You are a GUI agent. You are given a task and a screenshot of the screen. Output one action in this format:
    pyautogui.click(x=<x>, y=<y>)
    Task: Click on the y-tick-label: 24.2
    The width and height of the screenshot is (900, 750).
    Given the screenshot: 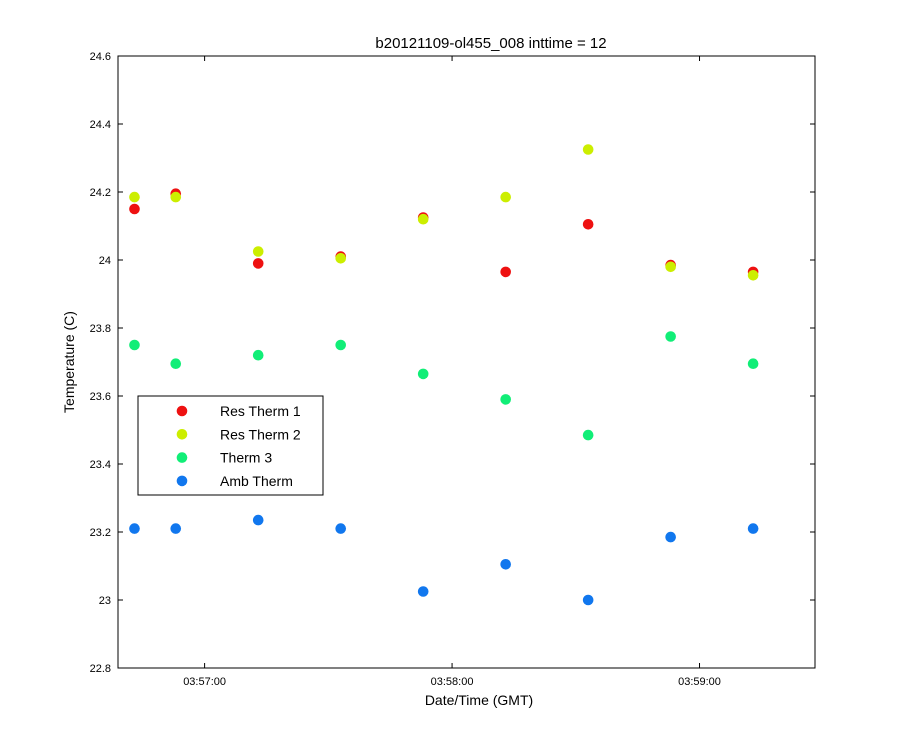 What is the action you would take?
    pyautogui.click(x=100, y=193)
    